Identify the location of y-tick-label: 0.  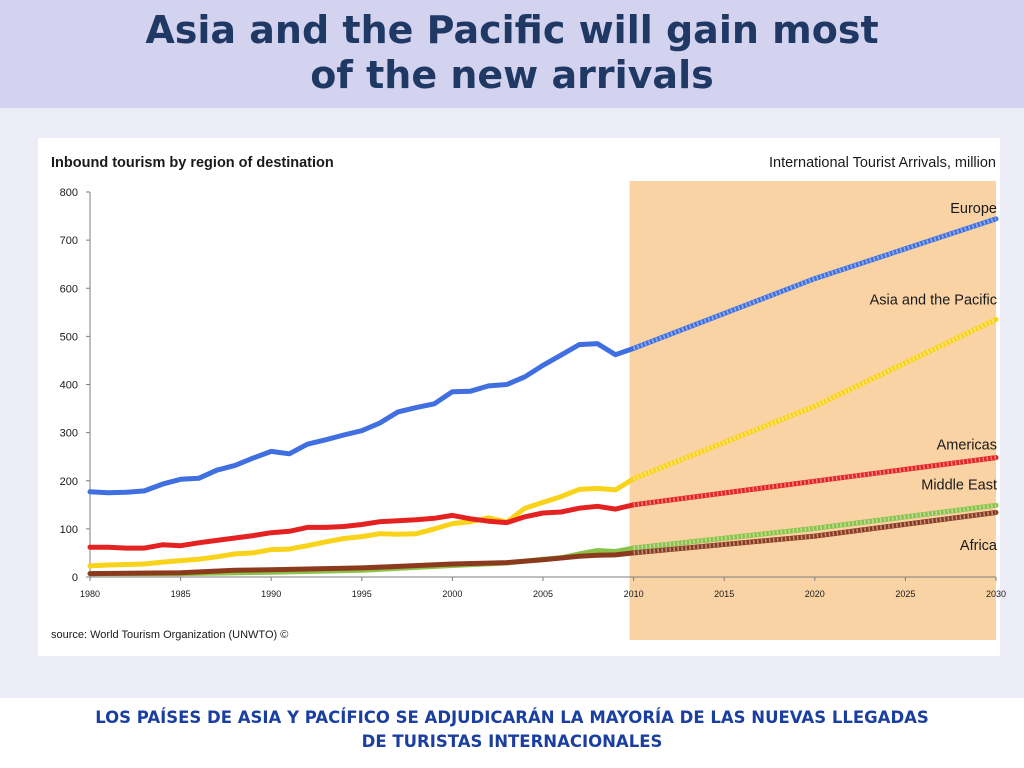
(75, 578).